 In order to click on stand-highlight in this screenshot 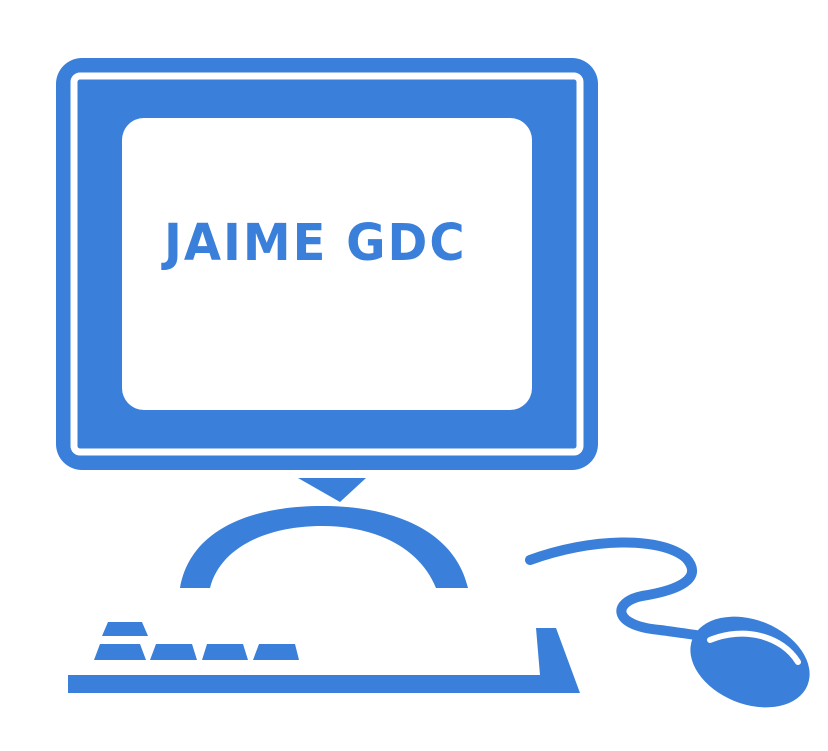, I will do `click(405, 564)`.